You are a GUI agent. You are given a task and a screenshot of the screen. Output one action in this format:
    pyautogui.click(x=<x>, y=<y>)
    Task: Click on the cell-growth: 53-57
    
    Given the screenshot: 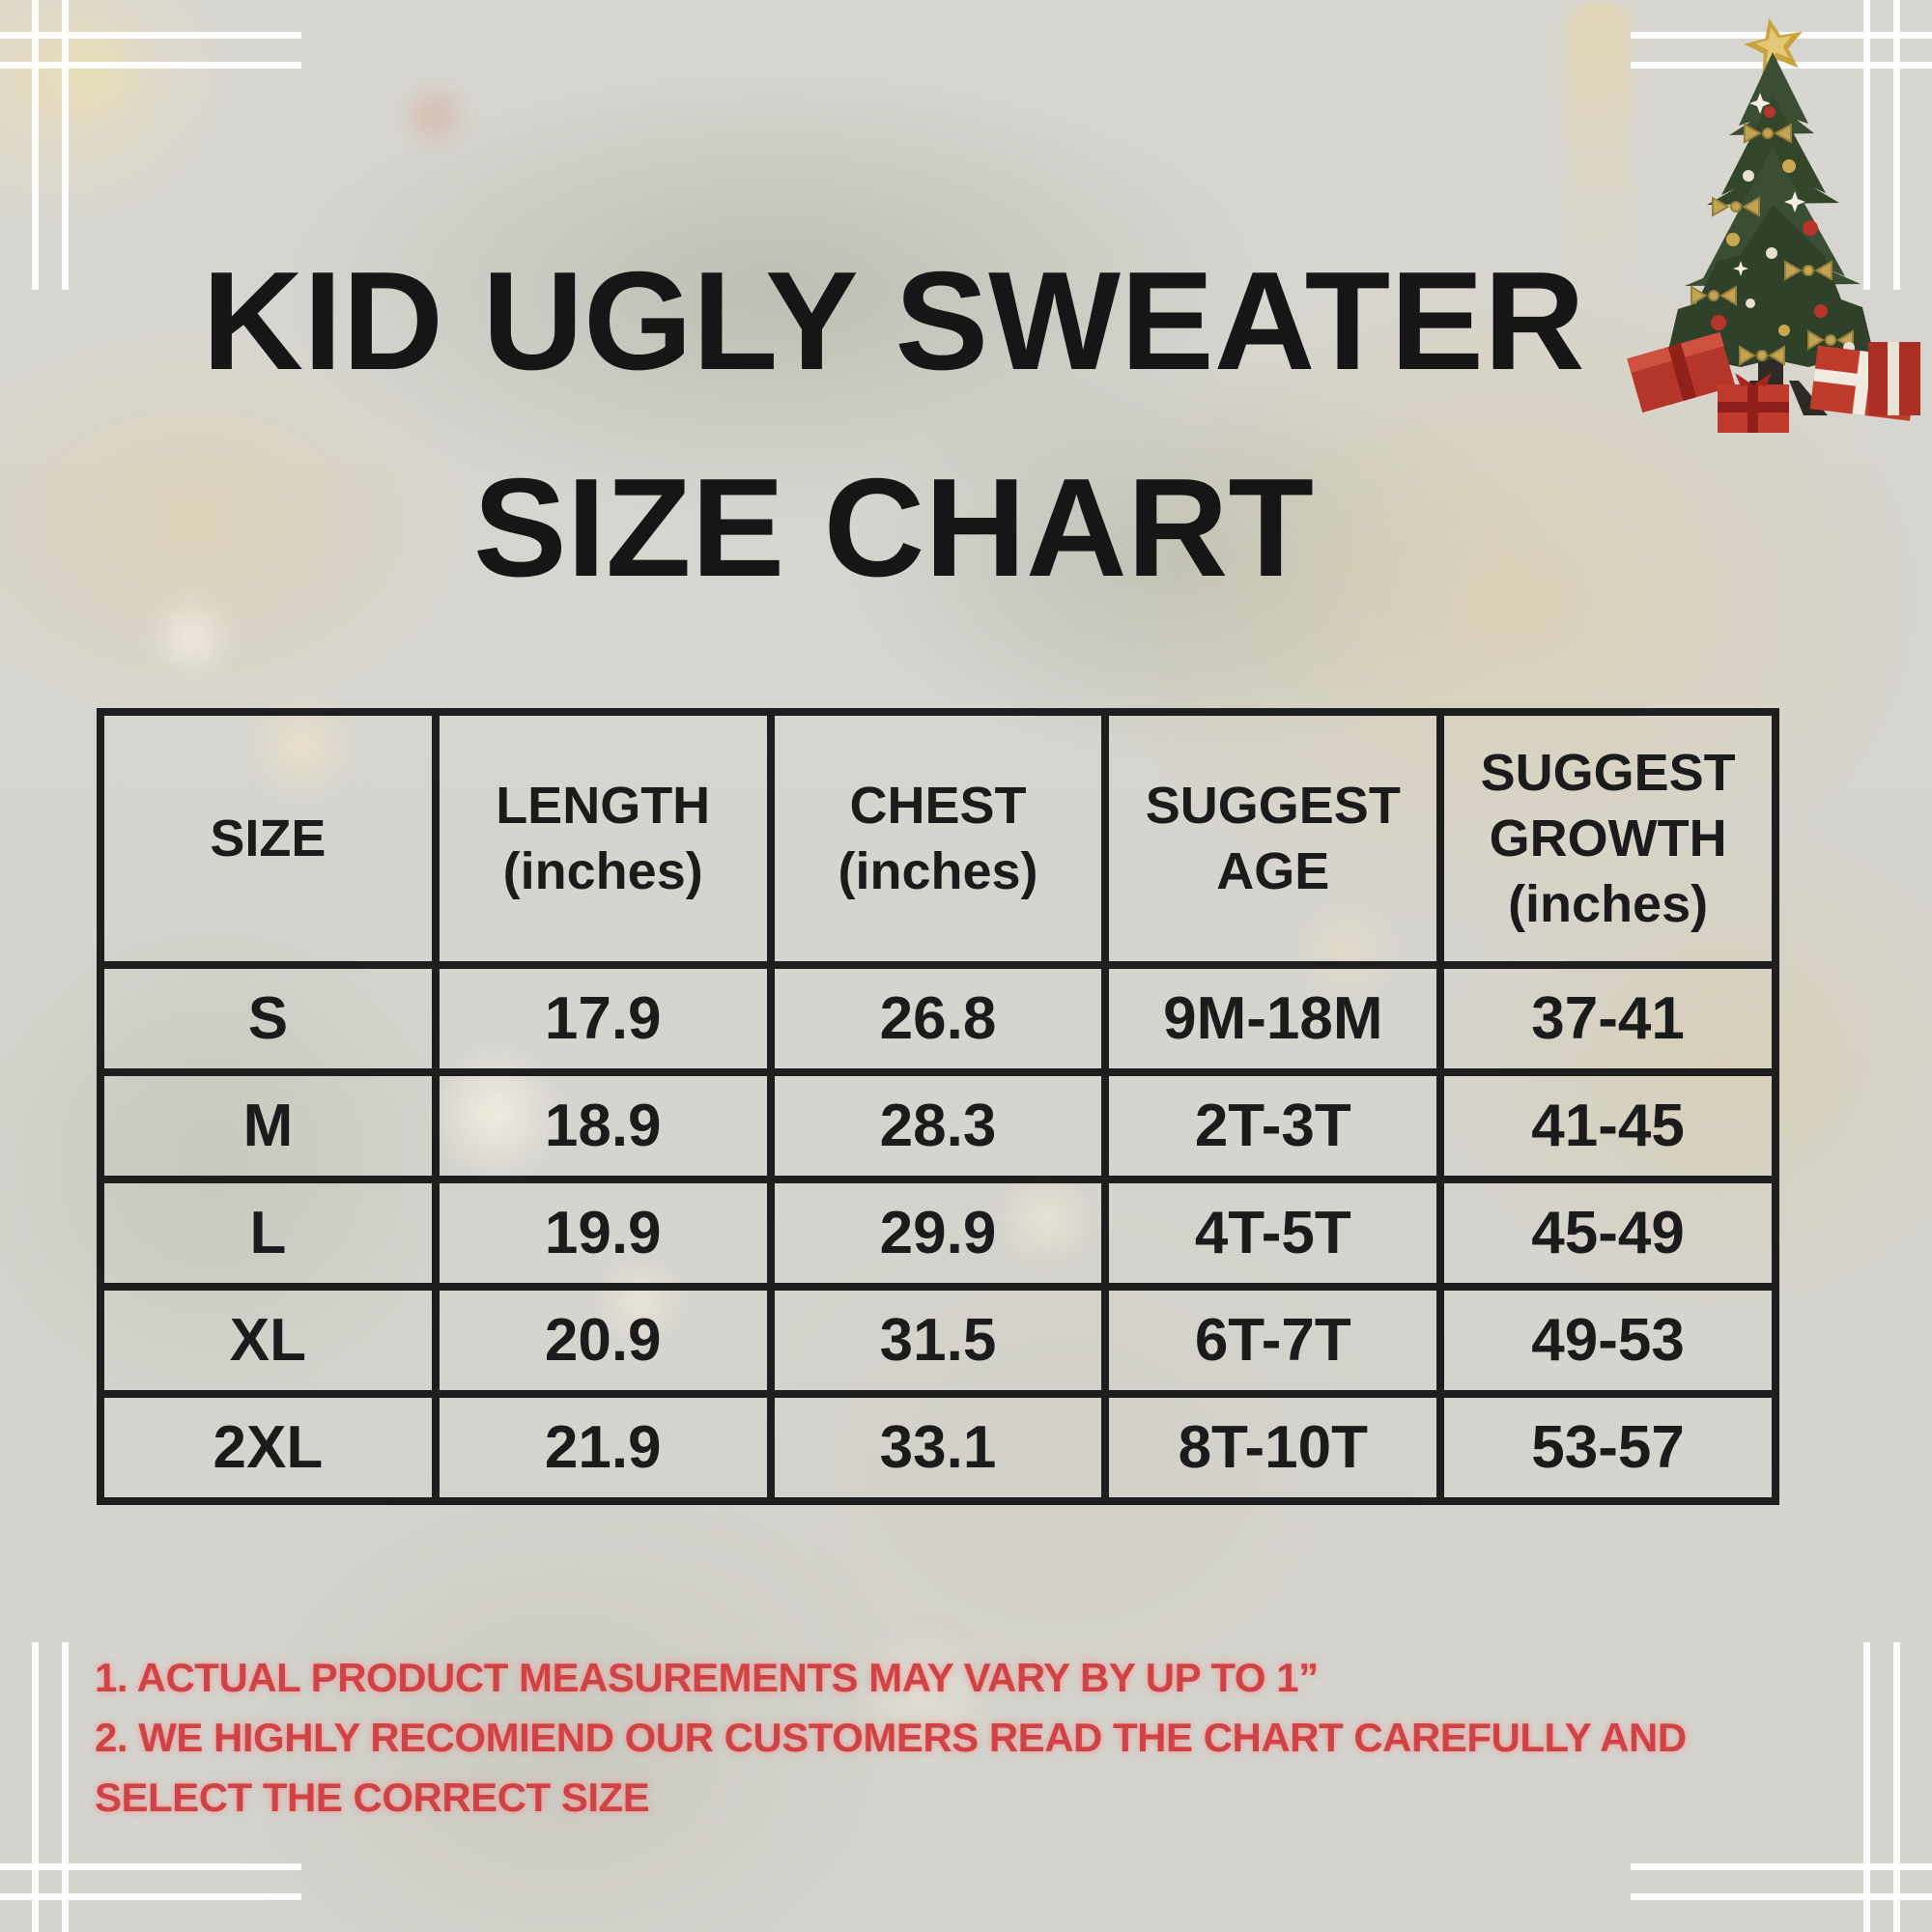 What is the action you would take?
    pyautogui.click(x=1607, y=1447)
    